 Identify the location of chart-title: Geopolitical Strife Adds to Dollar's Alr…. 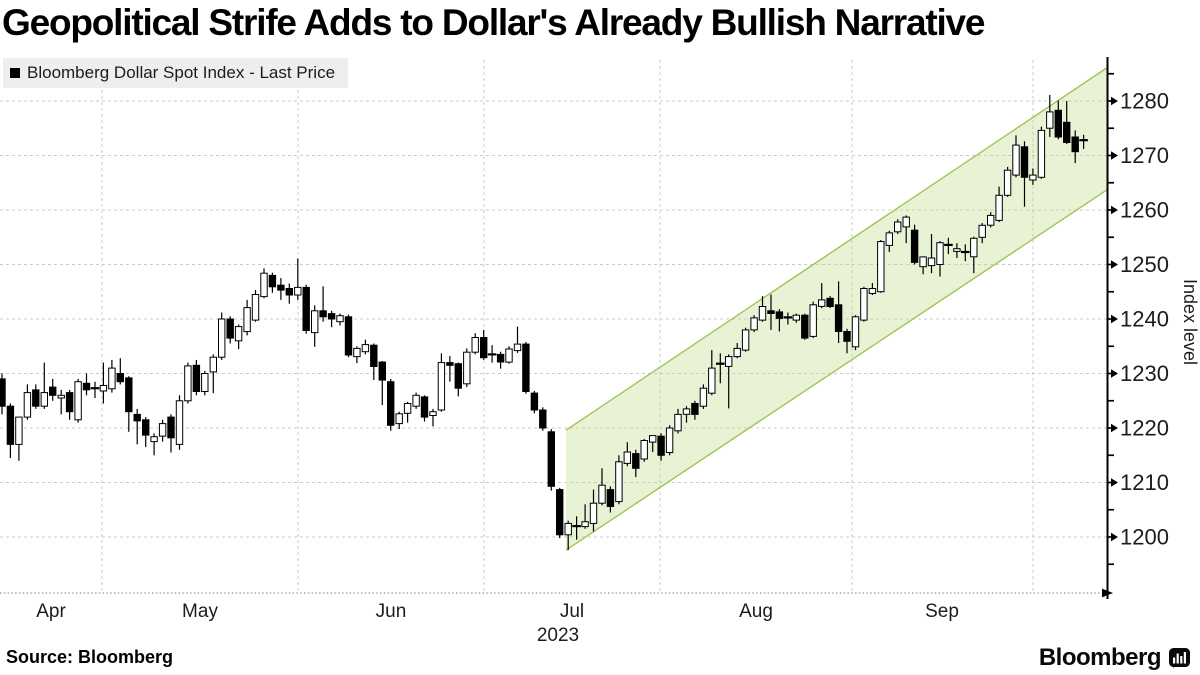
(494, 22).